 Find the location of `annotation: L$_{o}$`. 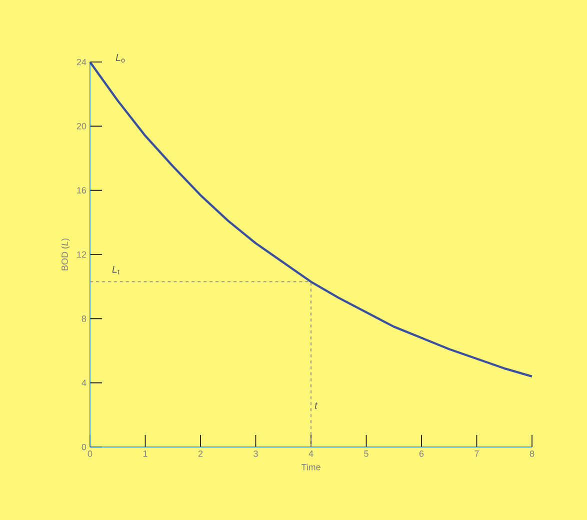

annotation: L$_{o}$ is located at coordinates (120, 58).